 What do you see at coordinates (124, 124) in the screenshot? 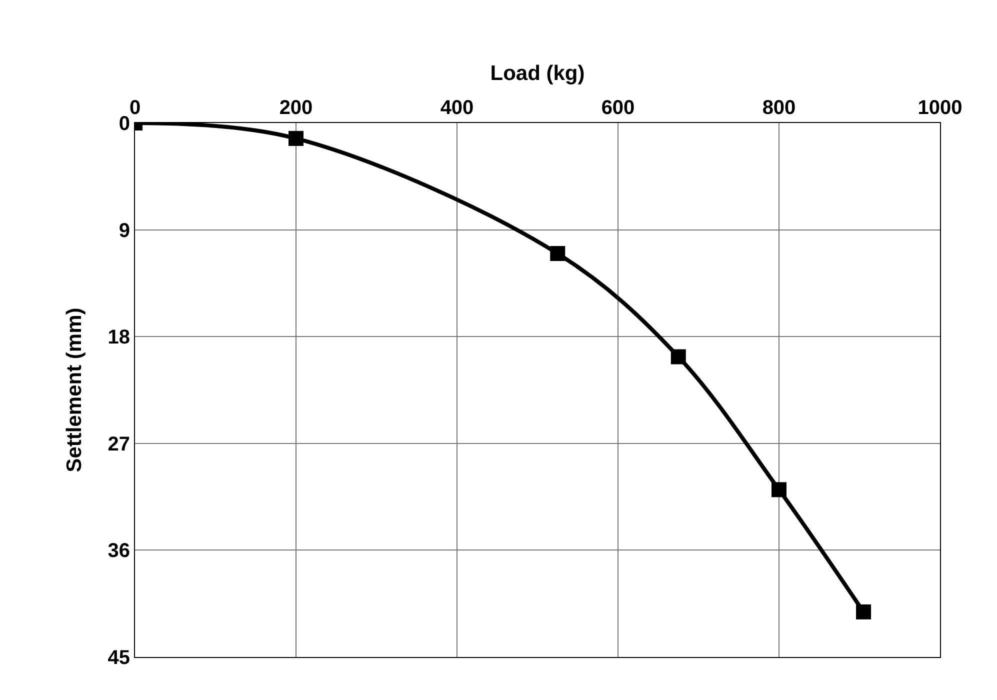
I see `y-tick-label: 0` at bounding box center [124, 124].